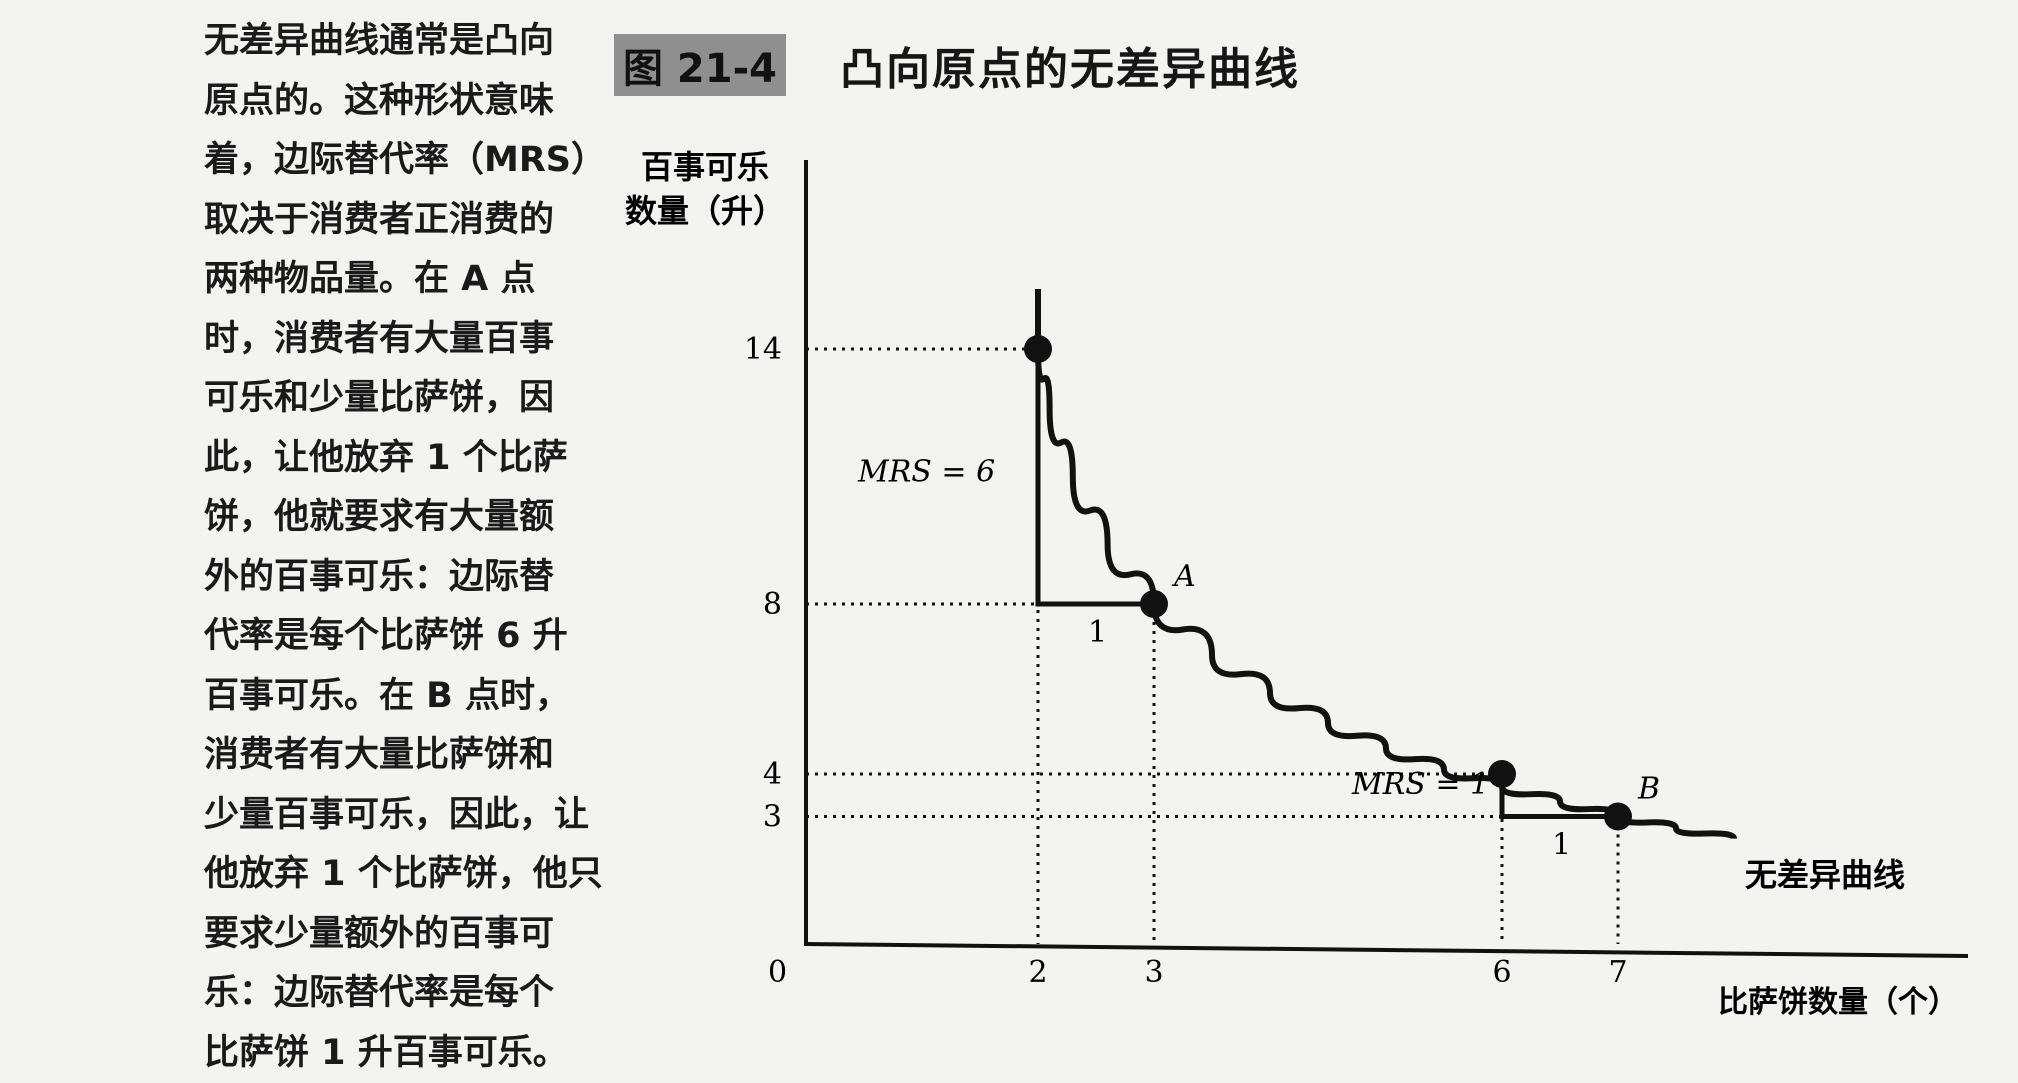 The height and width of the screenshot is (1083, 2018). What do you see at coordinates (1648, 789) in the screenshot?
I see `point-label: B` at bounding box center [1648, 789].